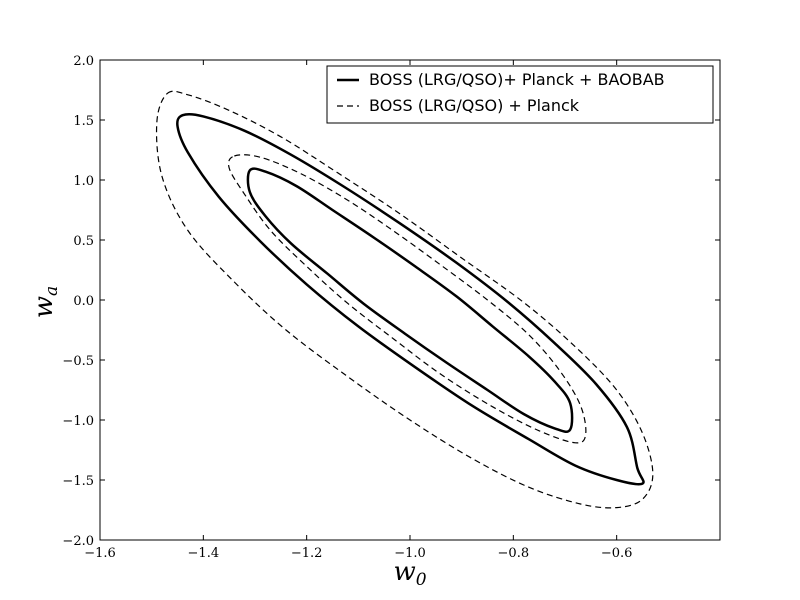 The height and width of the screenshot is (600, 800). I want to click on y-tick-label: 1.5, so click(83, 121).